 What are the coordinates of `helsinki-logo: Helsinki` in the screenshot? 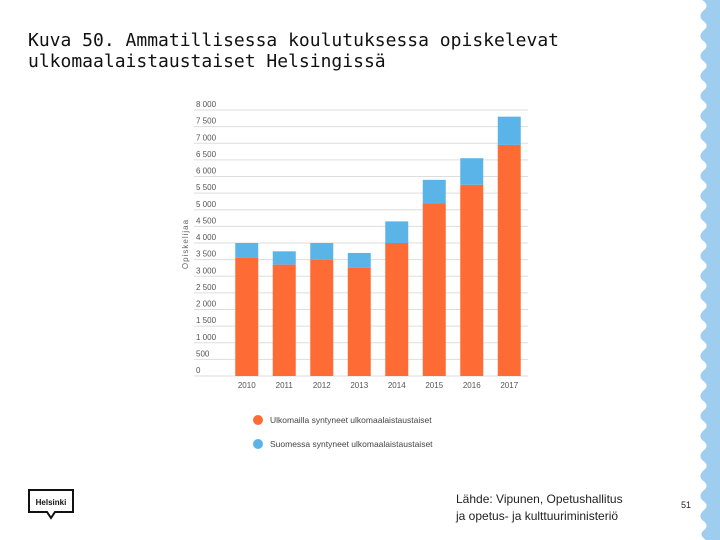 It's located at (51, 504).